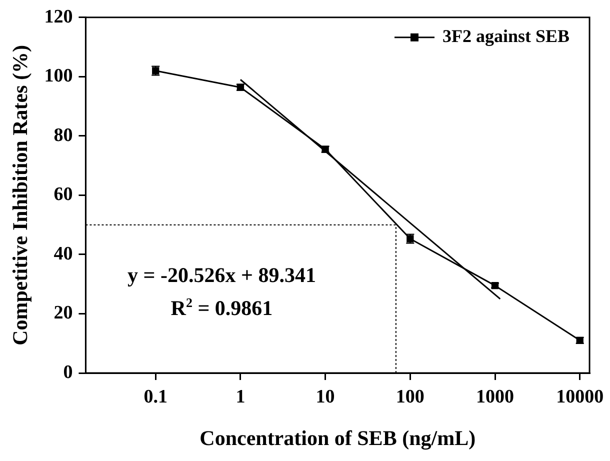 This screenshot has height=461, width=610. What do you see at coordinates (338, 438) in the screenshot?
I see `x-axis-title: Concentration of SEB (ng/mL)` at bounding box center [338, 438].